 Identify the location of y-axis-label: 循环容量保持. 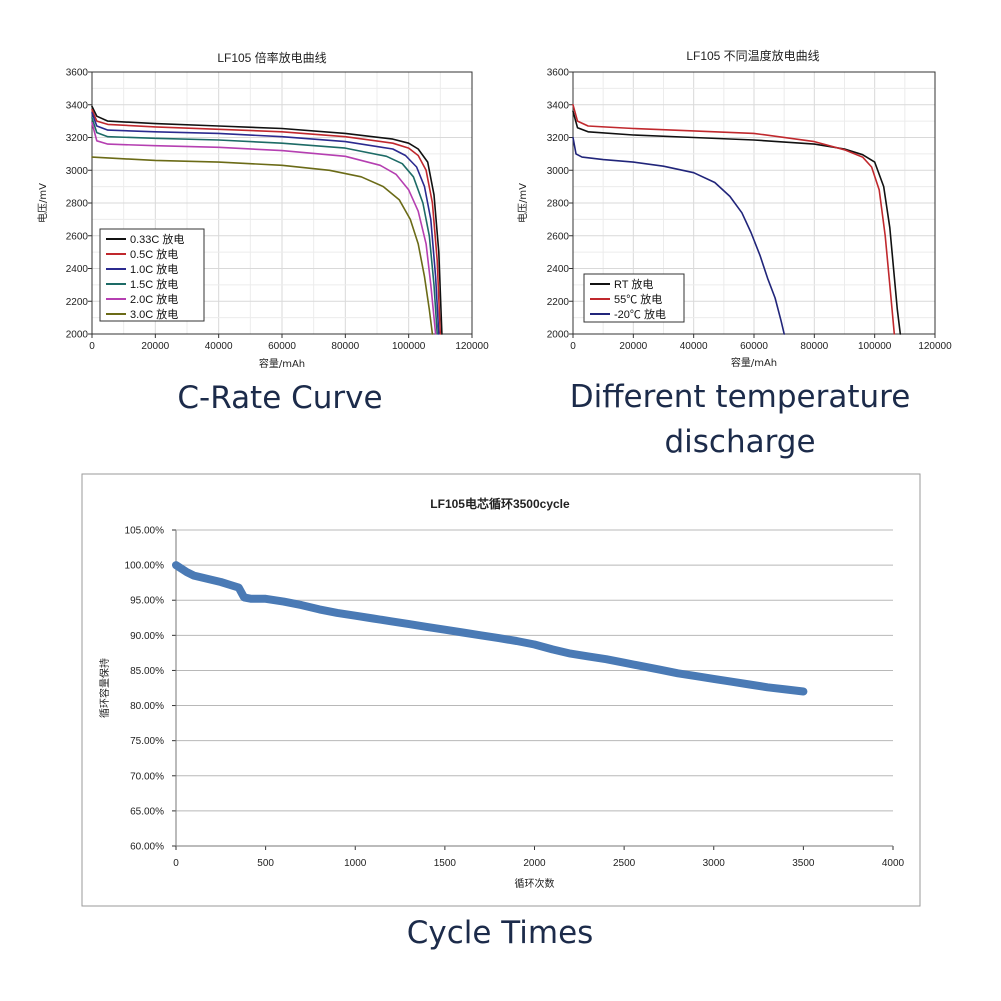
(104, 688).